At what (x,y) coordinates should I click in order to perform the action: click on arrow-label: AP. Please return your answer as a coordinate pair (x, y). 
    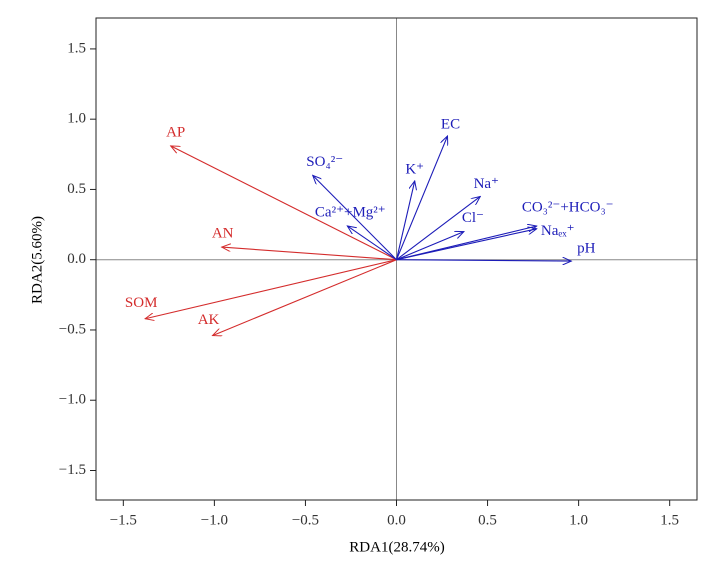
    Looking at the image, I should click on (175, 132).